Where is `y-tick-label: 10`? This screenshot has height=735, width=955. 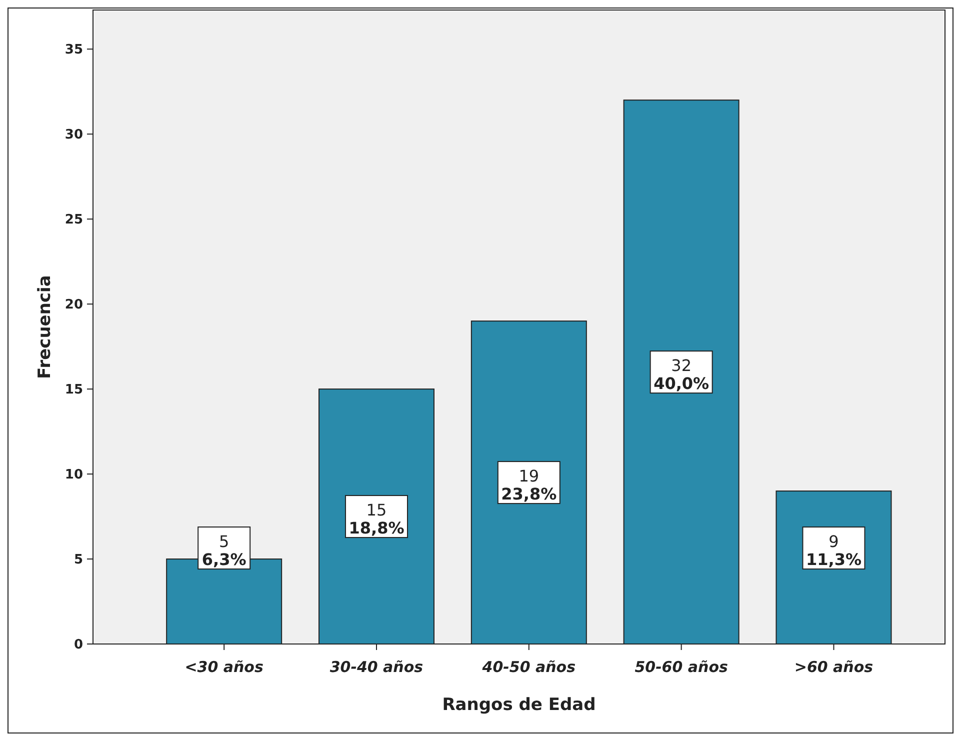
y-tick-label: 10 is located at coordinates (73, 475).